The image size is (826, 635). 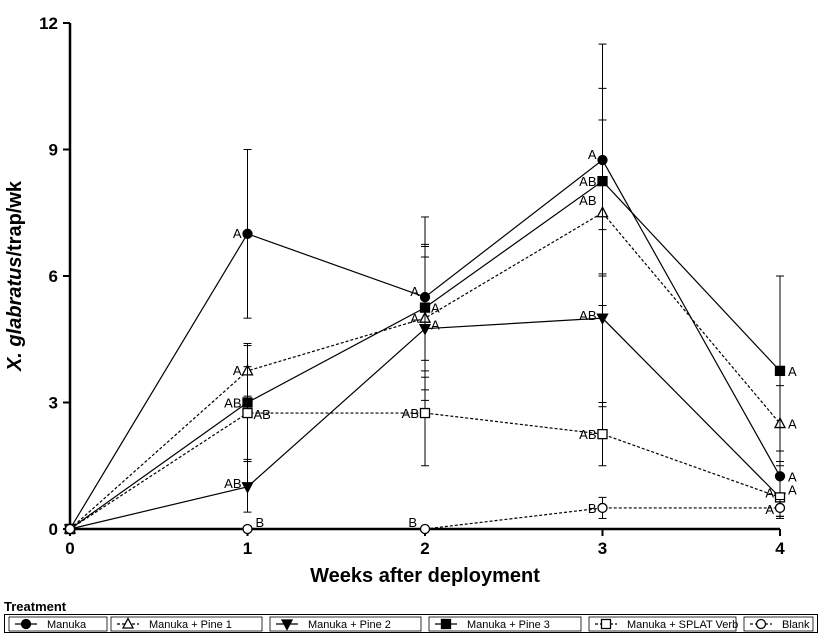 I want to click on legend-label: Manuka + Pine 3, so click(x=508, y=625).